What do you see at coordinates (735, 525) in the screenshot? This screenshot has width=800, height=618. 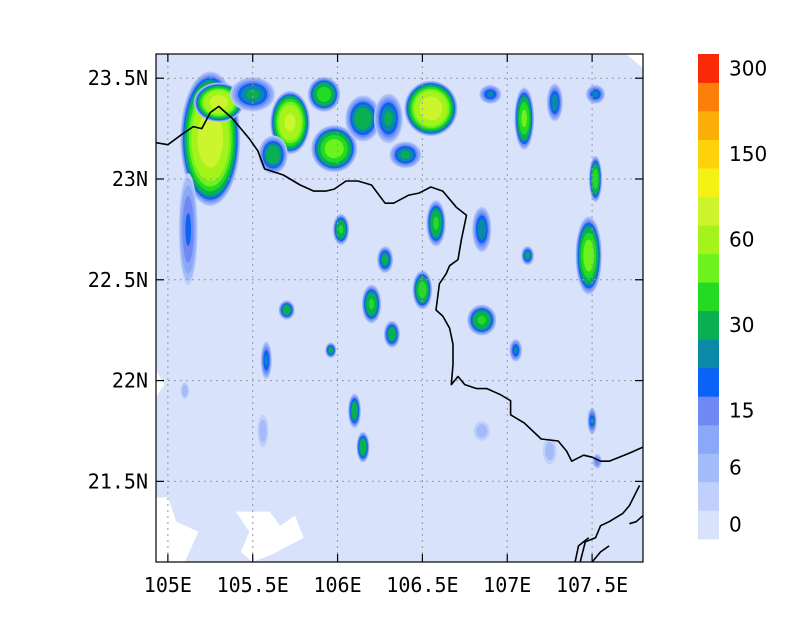 I see `colorbar-label: 0` at bounding box center [735, 525].